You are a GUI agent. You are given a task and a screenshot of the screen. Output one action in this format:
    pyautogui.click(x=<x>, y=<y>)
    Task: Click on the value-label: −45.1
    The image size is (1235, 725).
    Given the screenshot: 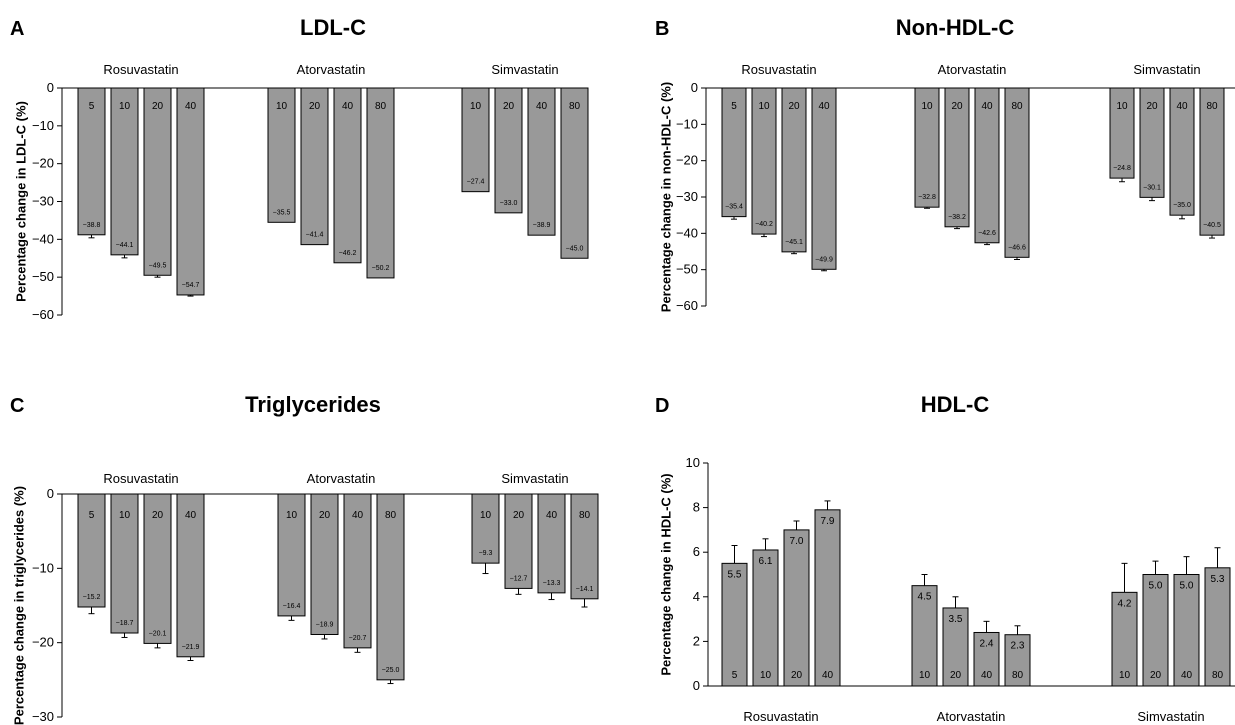 What is the action you would take?
    pyautogui.click(x=794, y=242)
    